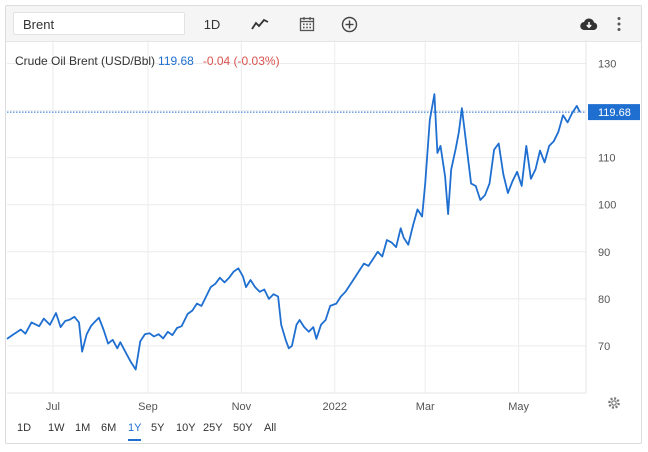  Describe the element at coordinates (99, 23) in the screenshot. I see `symbol-search-input: Brent` at that location.